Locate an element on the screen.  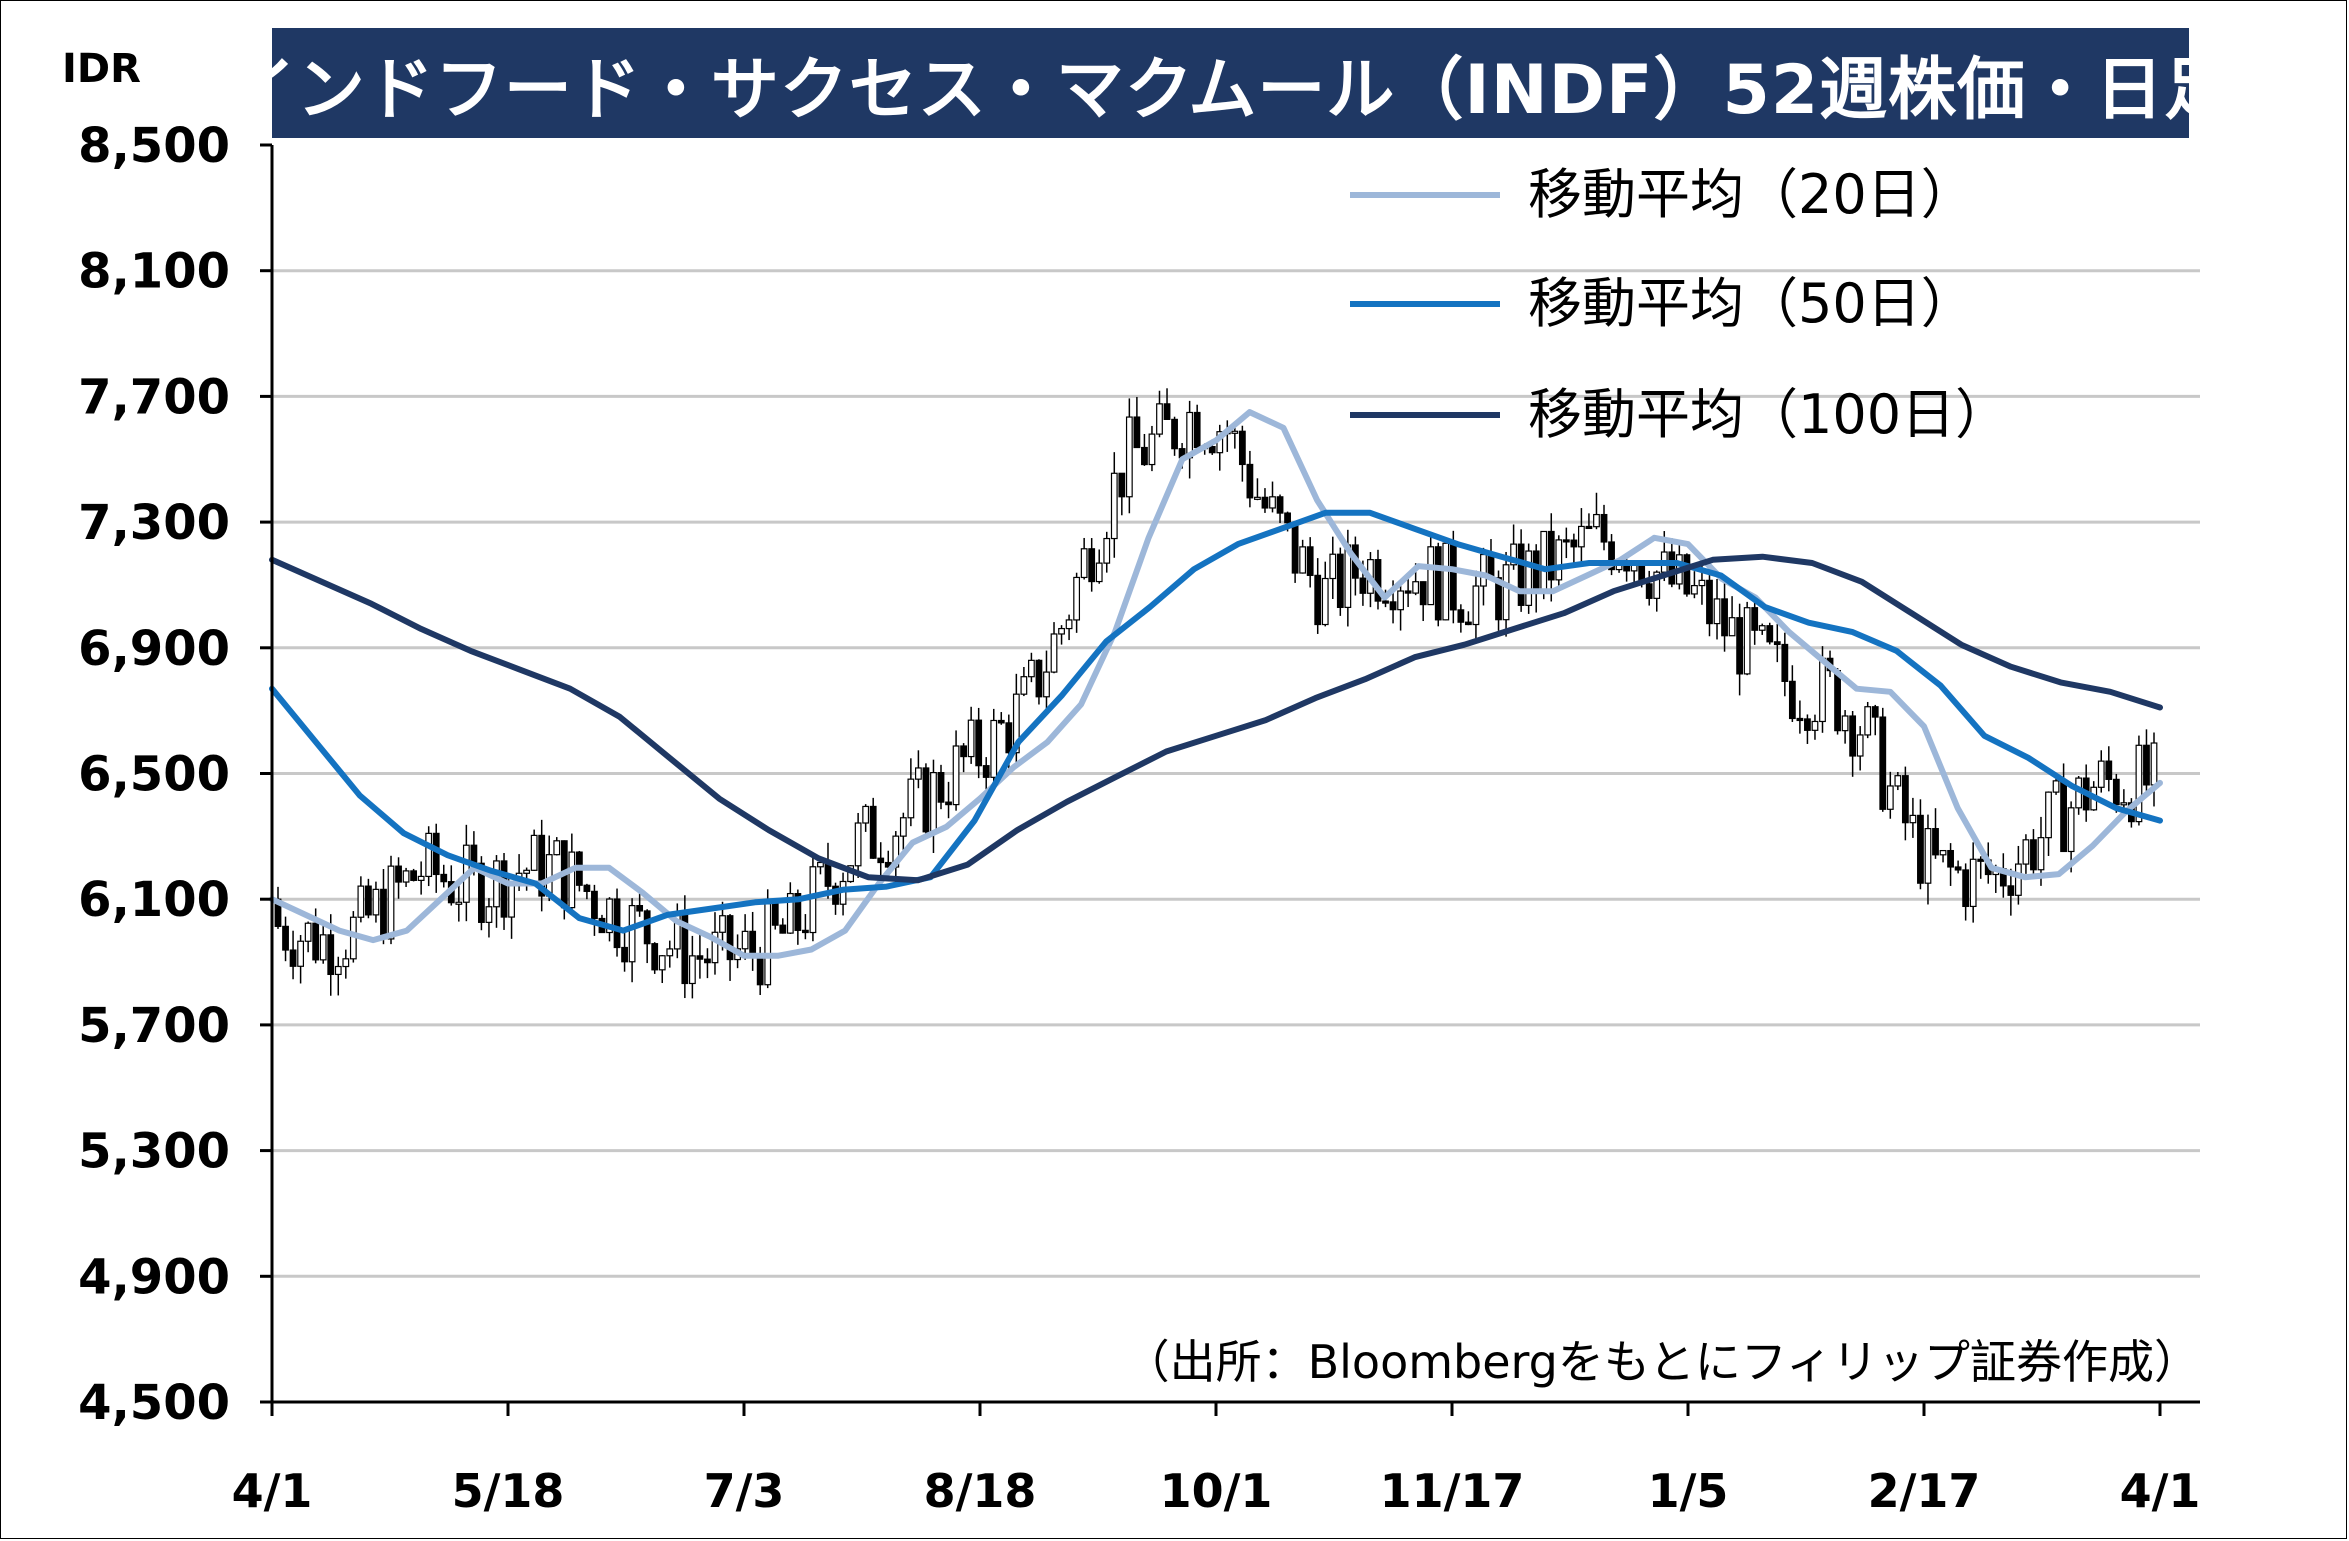
y-tick-label: 5,300 is located at coordinates (154, 1152).